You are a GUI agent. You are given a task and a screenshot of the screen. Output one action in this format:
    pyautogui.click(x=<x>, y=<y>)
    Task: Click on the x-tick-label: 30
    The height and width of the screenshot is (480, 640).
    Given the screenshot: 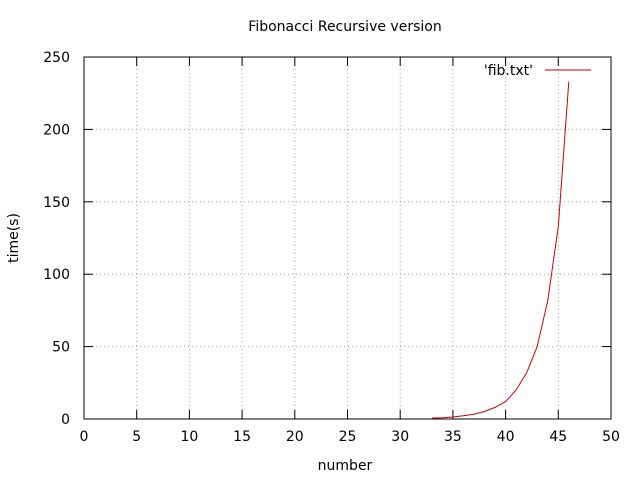 What is the action you would take?
    pyautogui.click(x=400, y=437)
    